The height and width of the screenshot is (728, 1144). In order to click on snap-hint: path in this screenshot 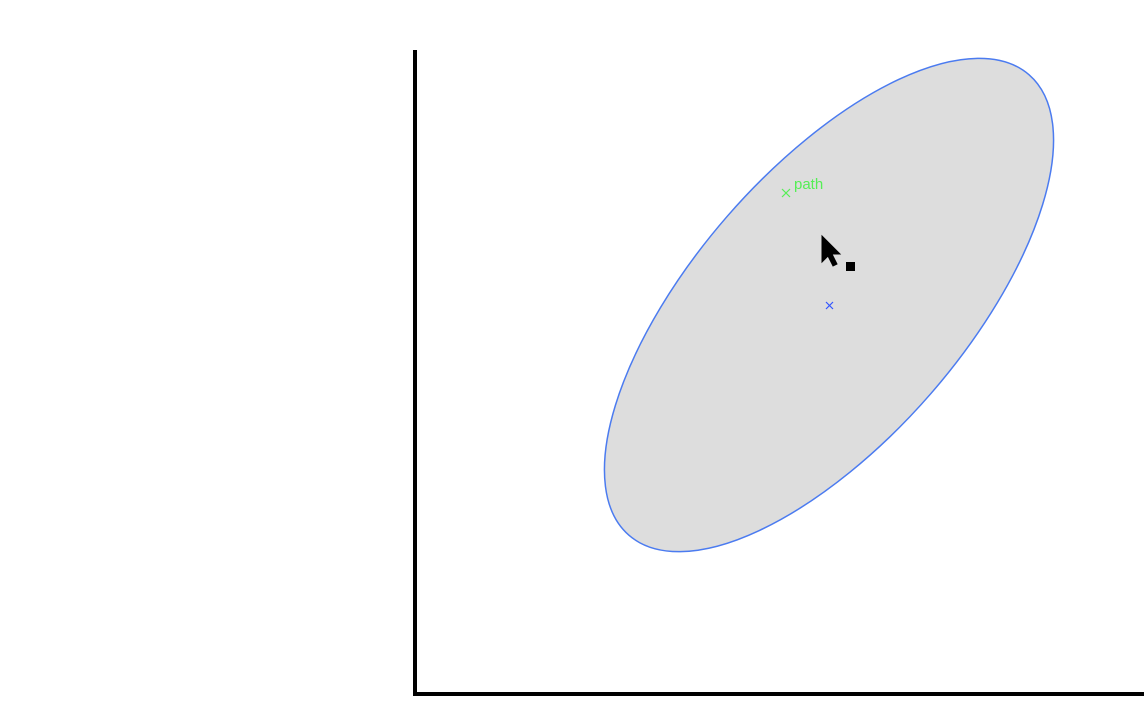, I will do `click(802, 187)`.